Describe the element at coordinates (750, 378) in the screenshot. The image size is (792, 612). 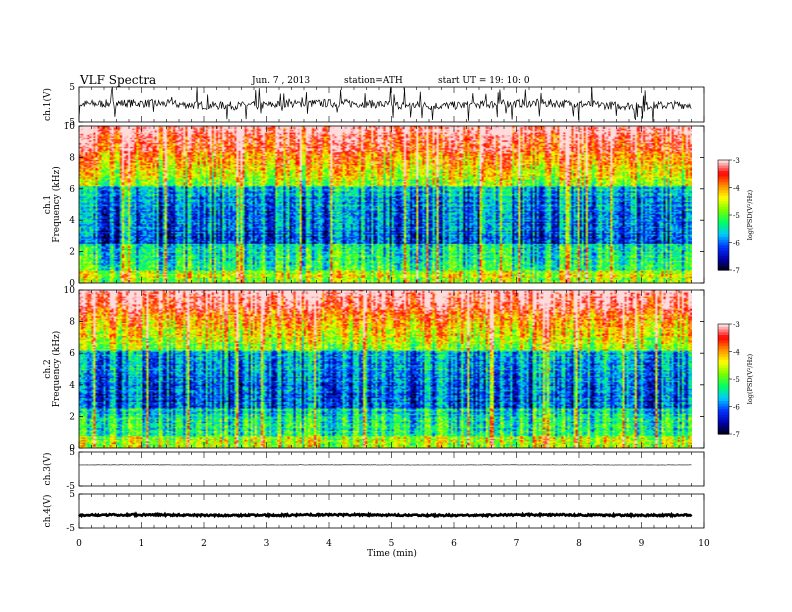
I see `ch2-spectrogram-colorbar-label: log(PSD(V²/Hz)` at that location.